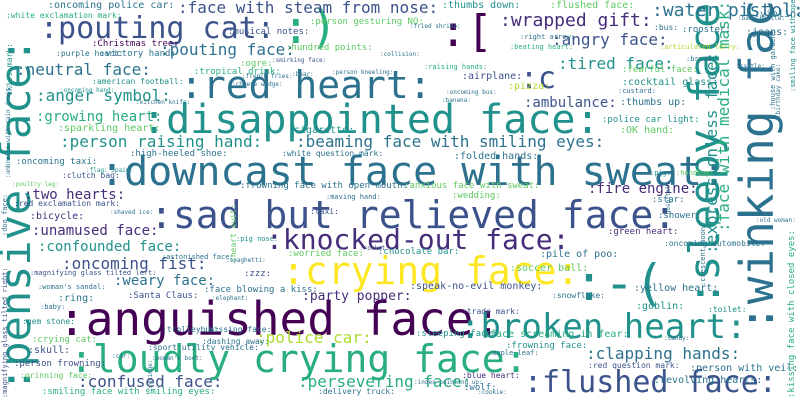 The image size is (800, 400). What do you see at coordinates (653, 102) in the screenshot?
I see `cloud-word: :thumbs up:` at bounding box center [653, 102].